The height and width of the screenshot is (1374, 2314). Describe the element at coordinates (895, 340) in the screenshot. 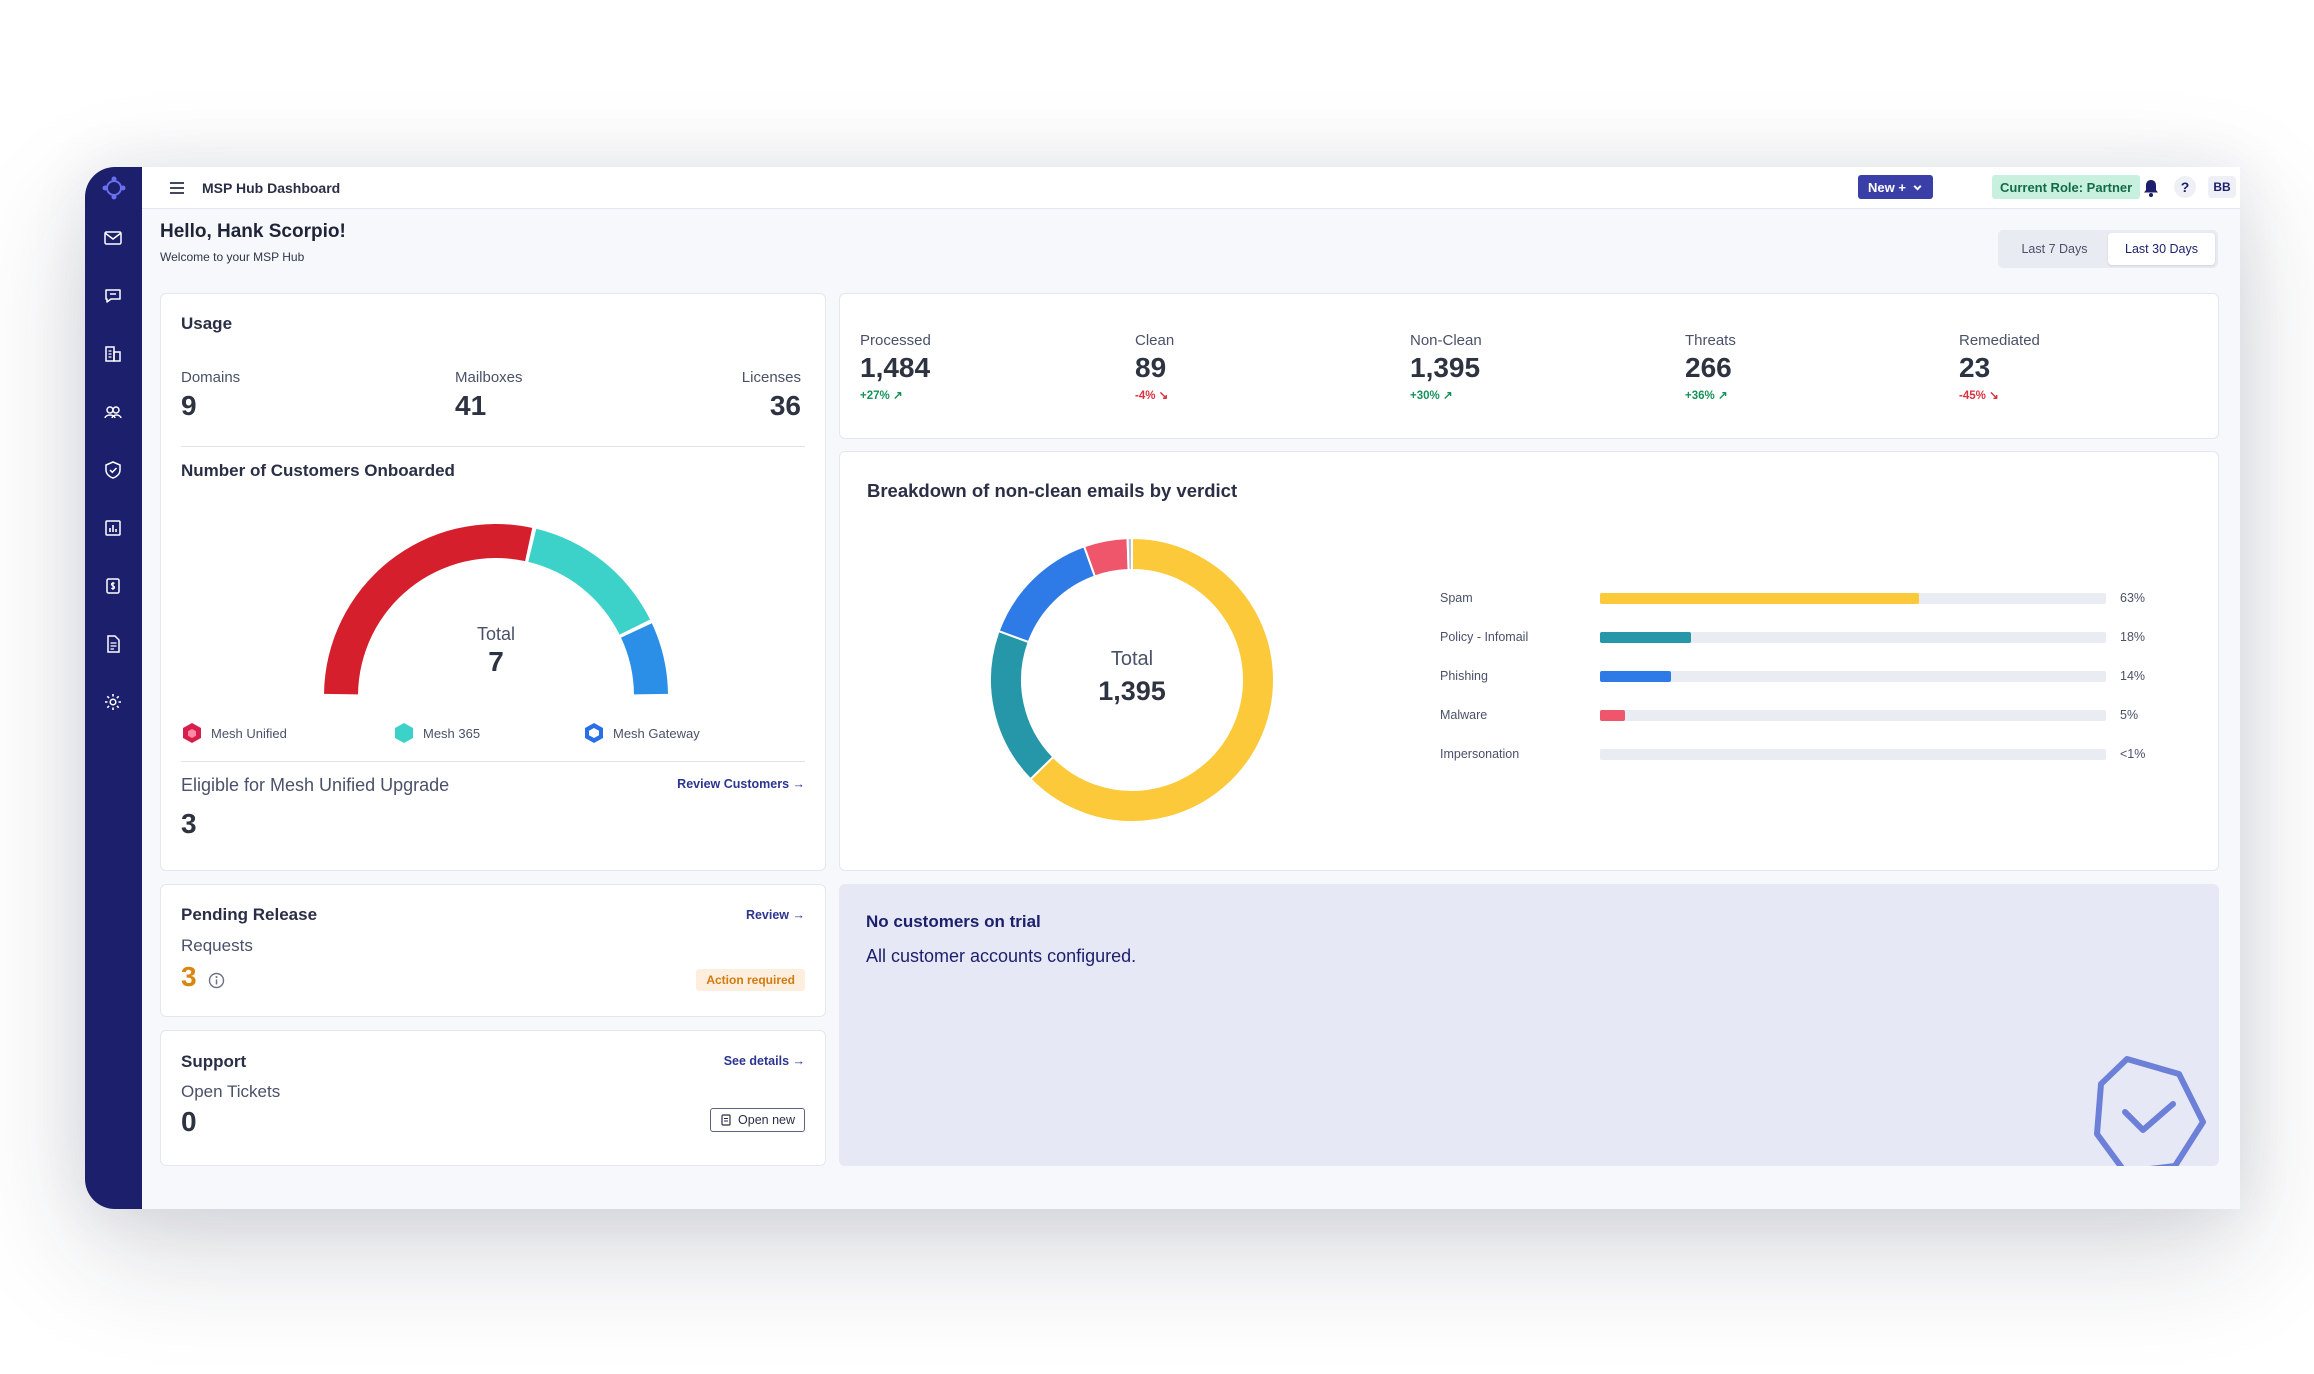

I see `stat-label: Processed` at that location.